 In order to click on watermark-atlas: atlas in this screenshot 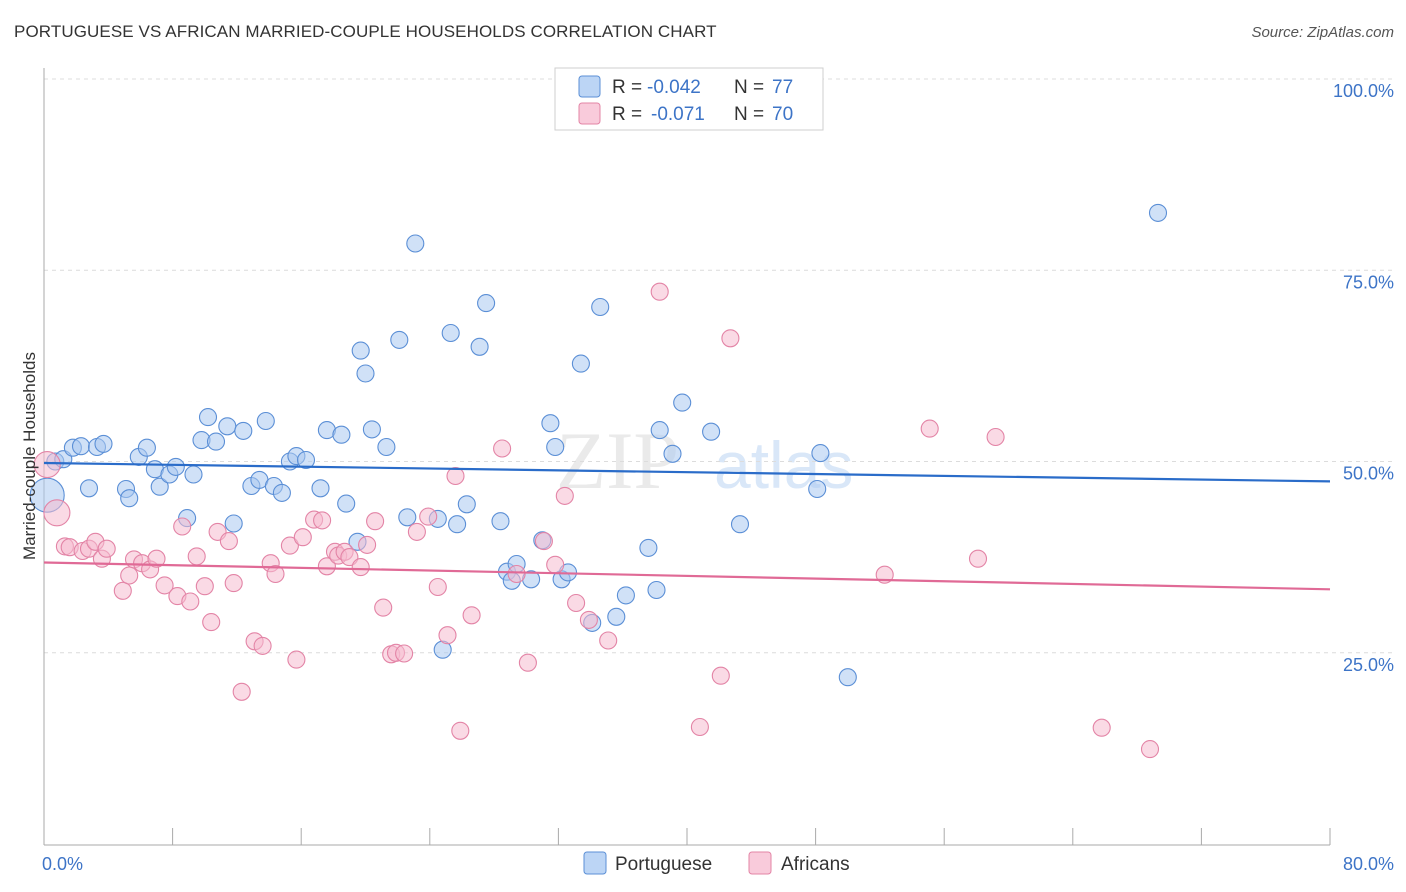, I will do `click(783, 465)`.